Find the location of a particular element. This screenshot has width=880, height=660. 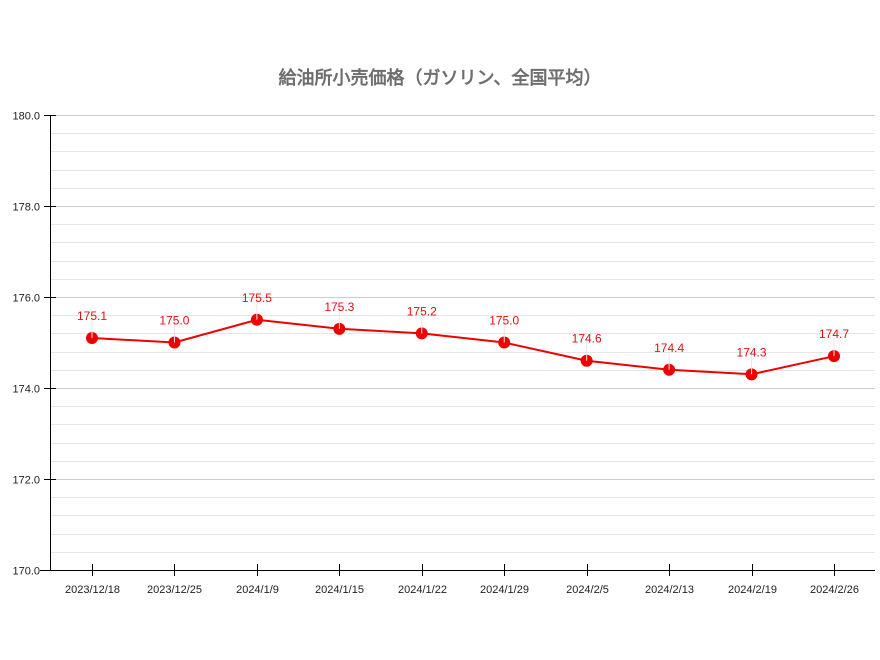

data-label: 174.7 is located at coordinates (834, 334).